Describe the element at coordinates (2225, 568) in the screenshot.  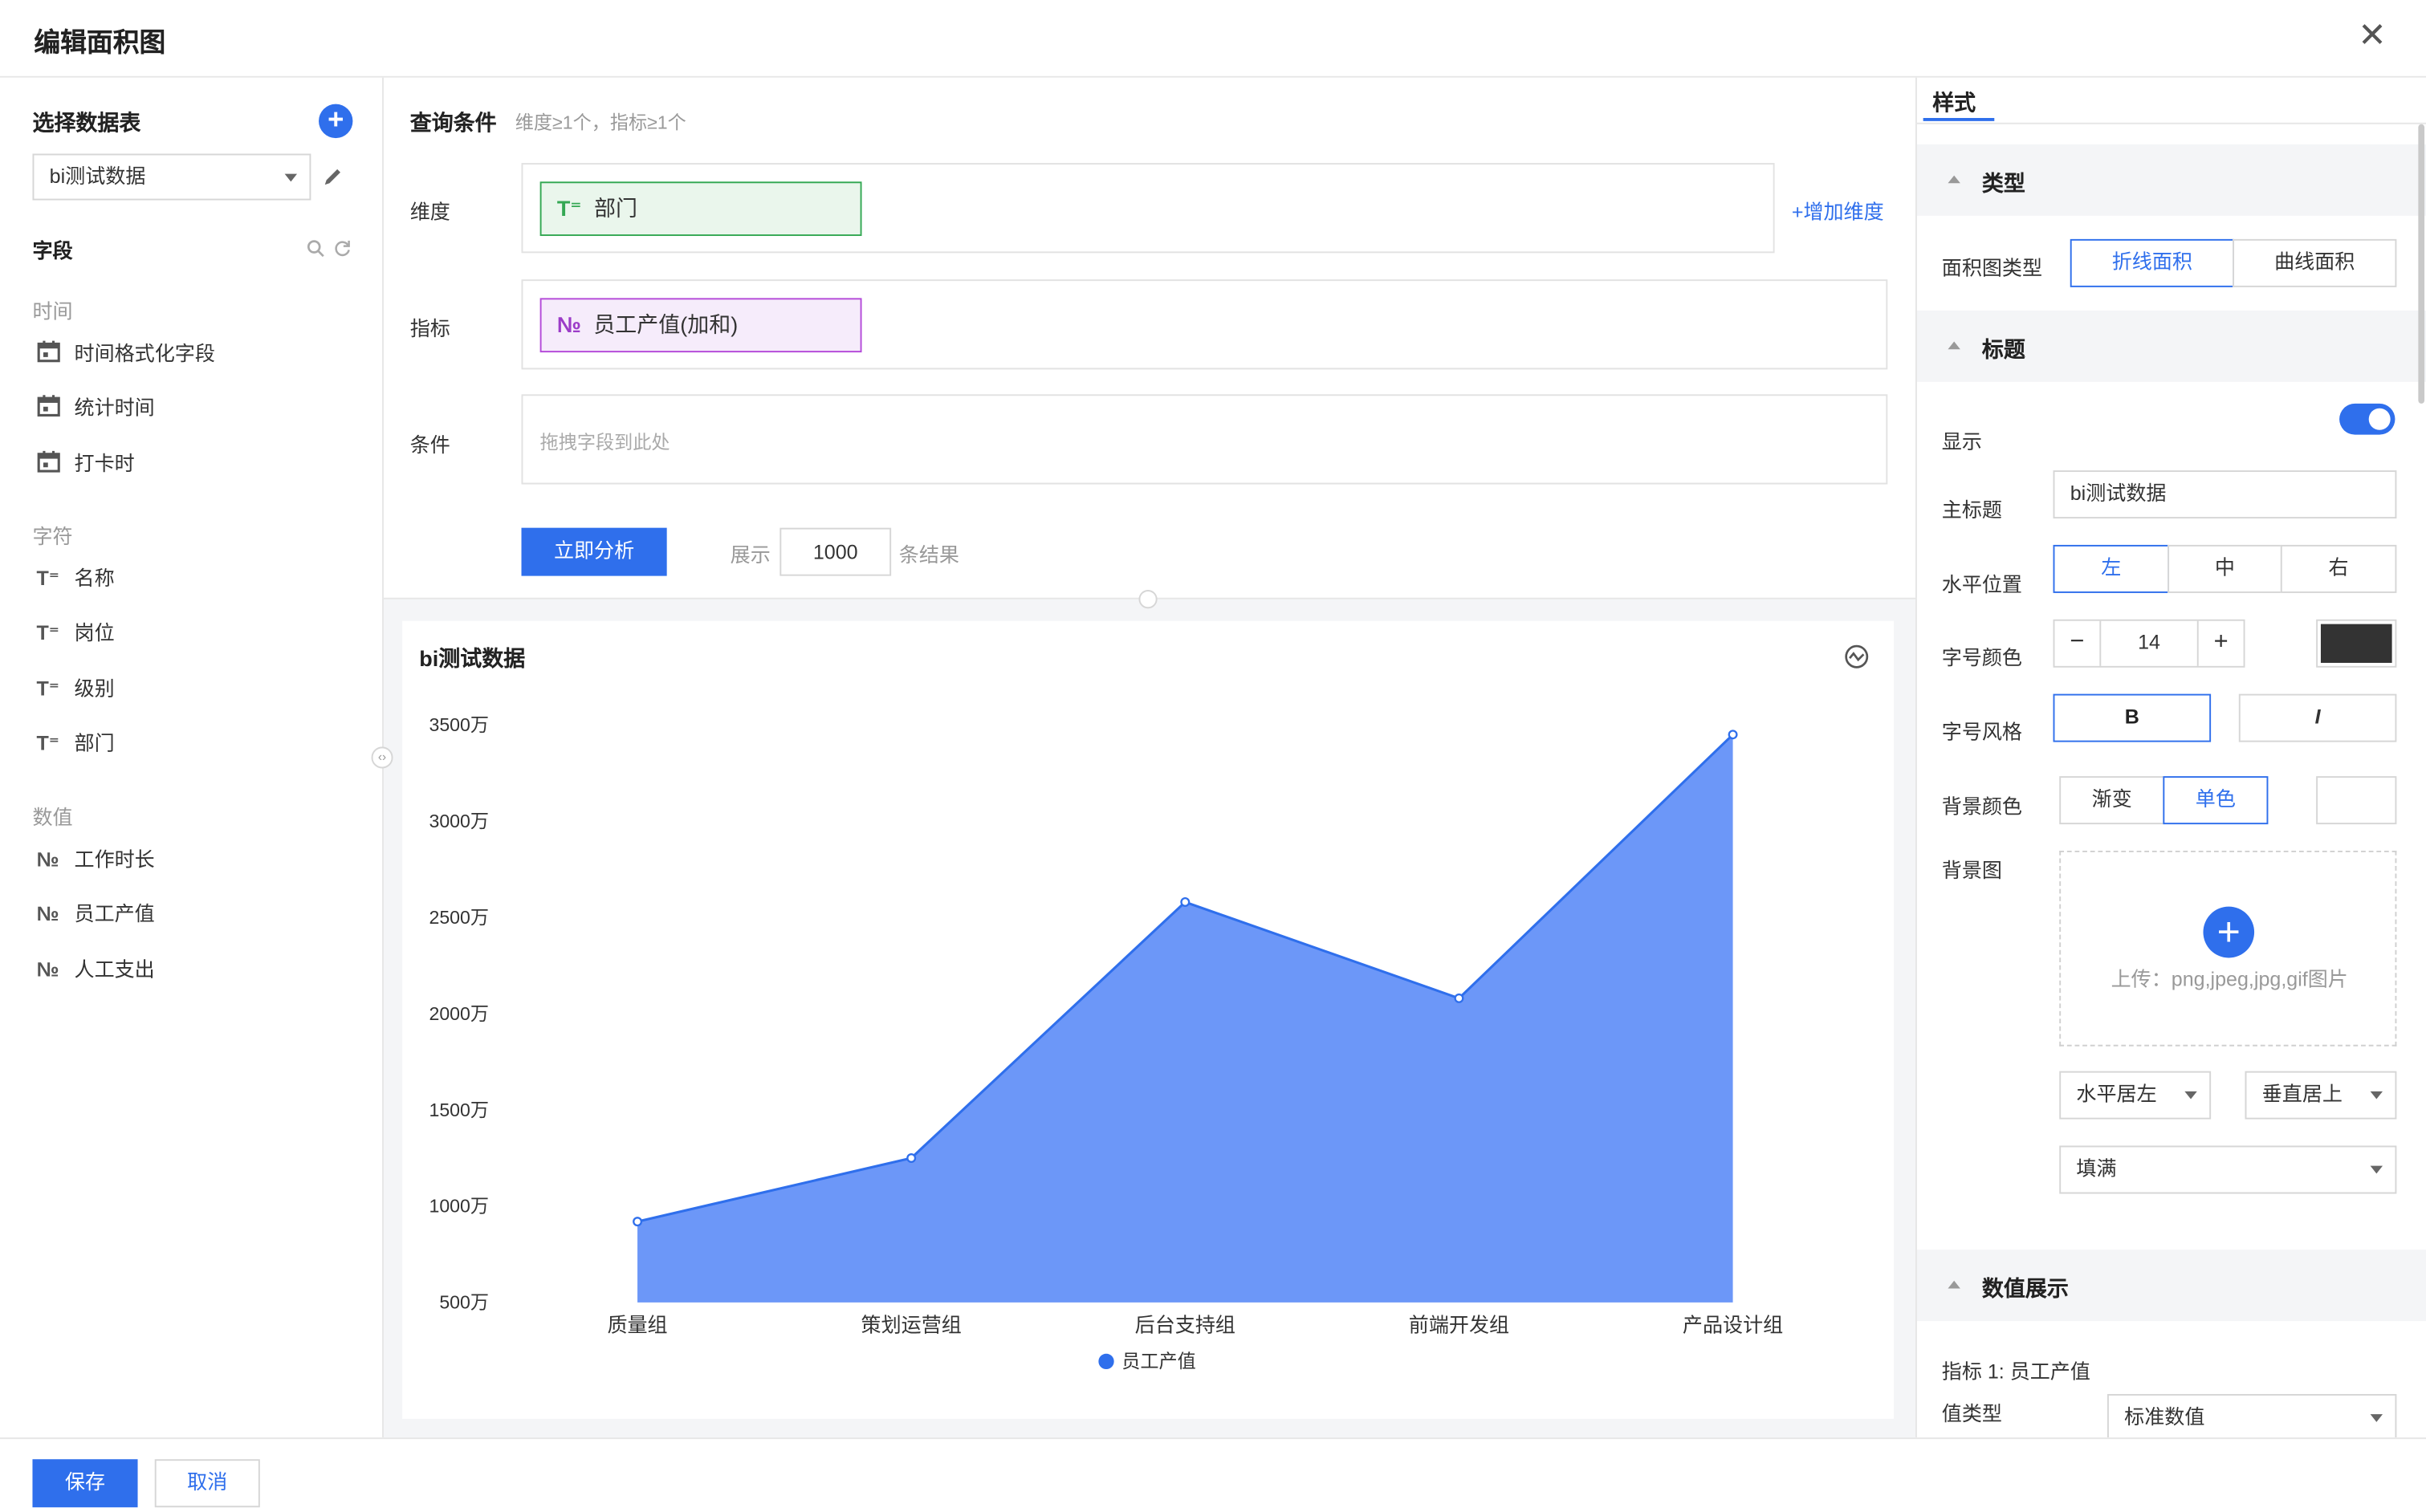
I see `halign-center: 中` at that location.